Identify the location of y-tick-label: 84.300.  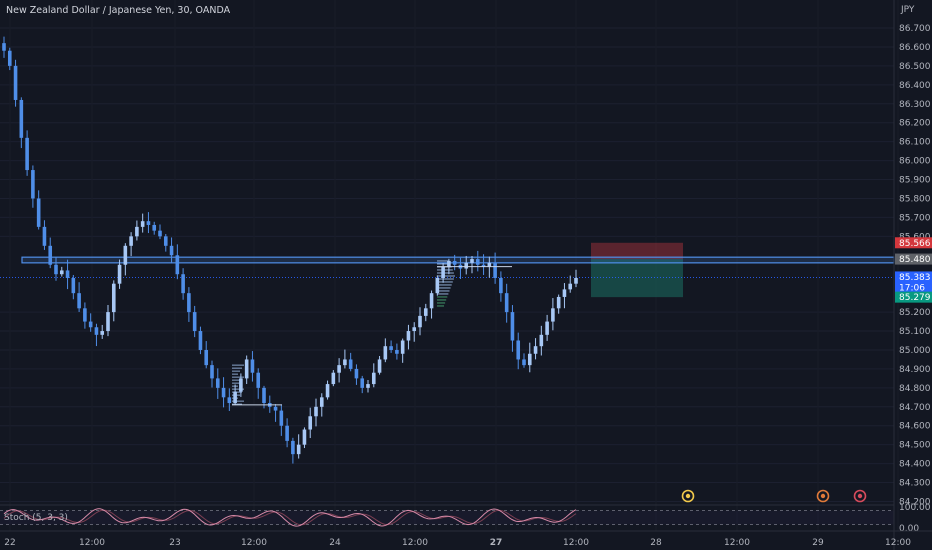
(915, 484).